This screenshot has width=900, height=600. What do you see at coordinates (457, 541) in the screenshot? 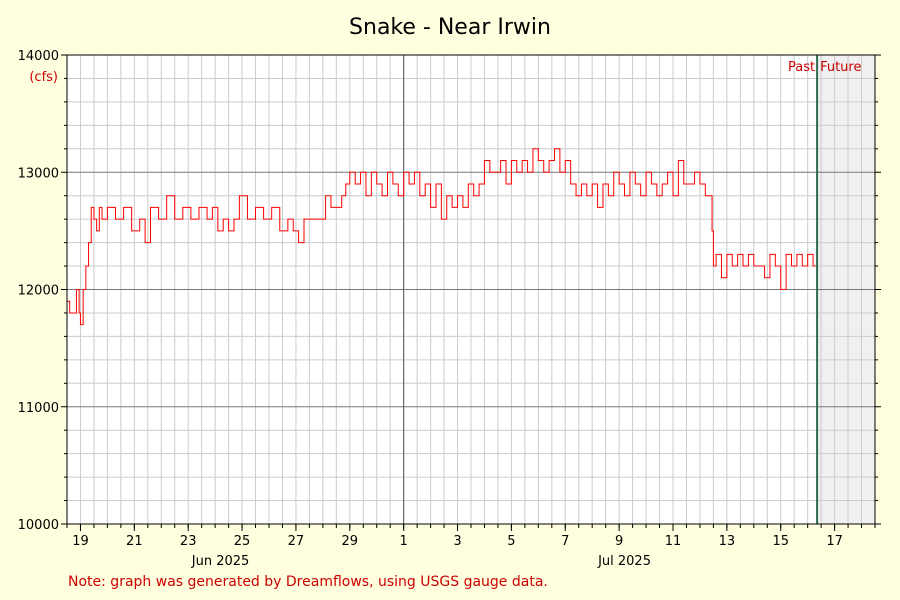
I see `x-tick-label: 3` at bounding box center [457, 541].